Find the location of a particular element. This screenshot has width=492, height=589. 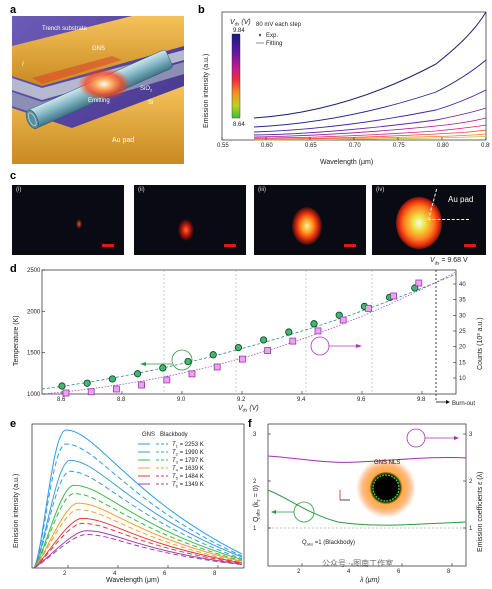

label-sio2: SiO2 is located at coordinates (146, 89).